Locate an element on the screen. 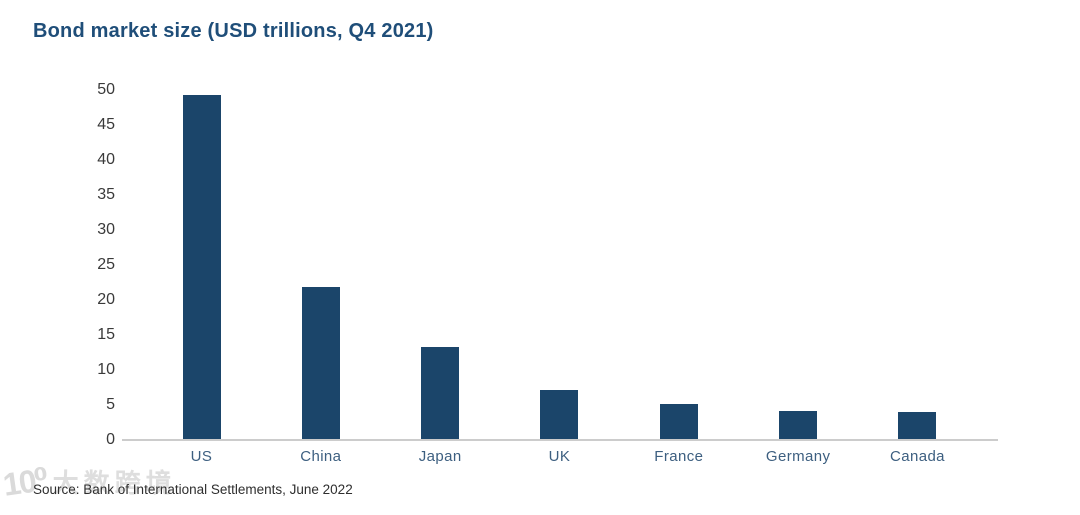  y-axis-tick-label: 45 is located at coordinates (106, 124).